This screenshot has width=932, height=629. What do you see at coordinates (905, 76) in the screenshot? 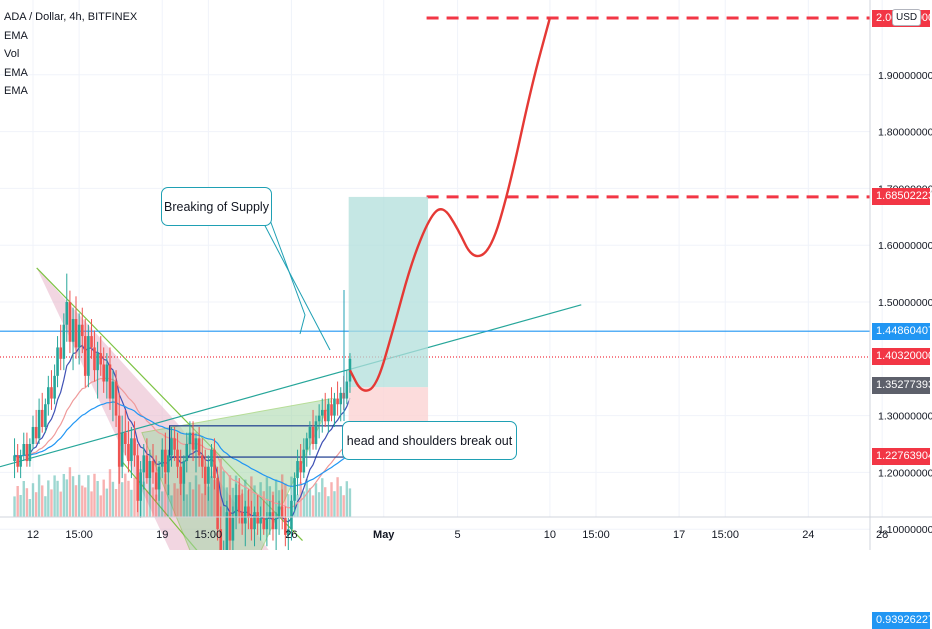
I see `y-tick-label: 1.90000000` at bounding box center [905, 76].